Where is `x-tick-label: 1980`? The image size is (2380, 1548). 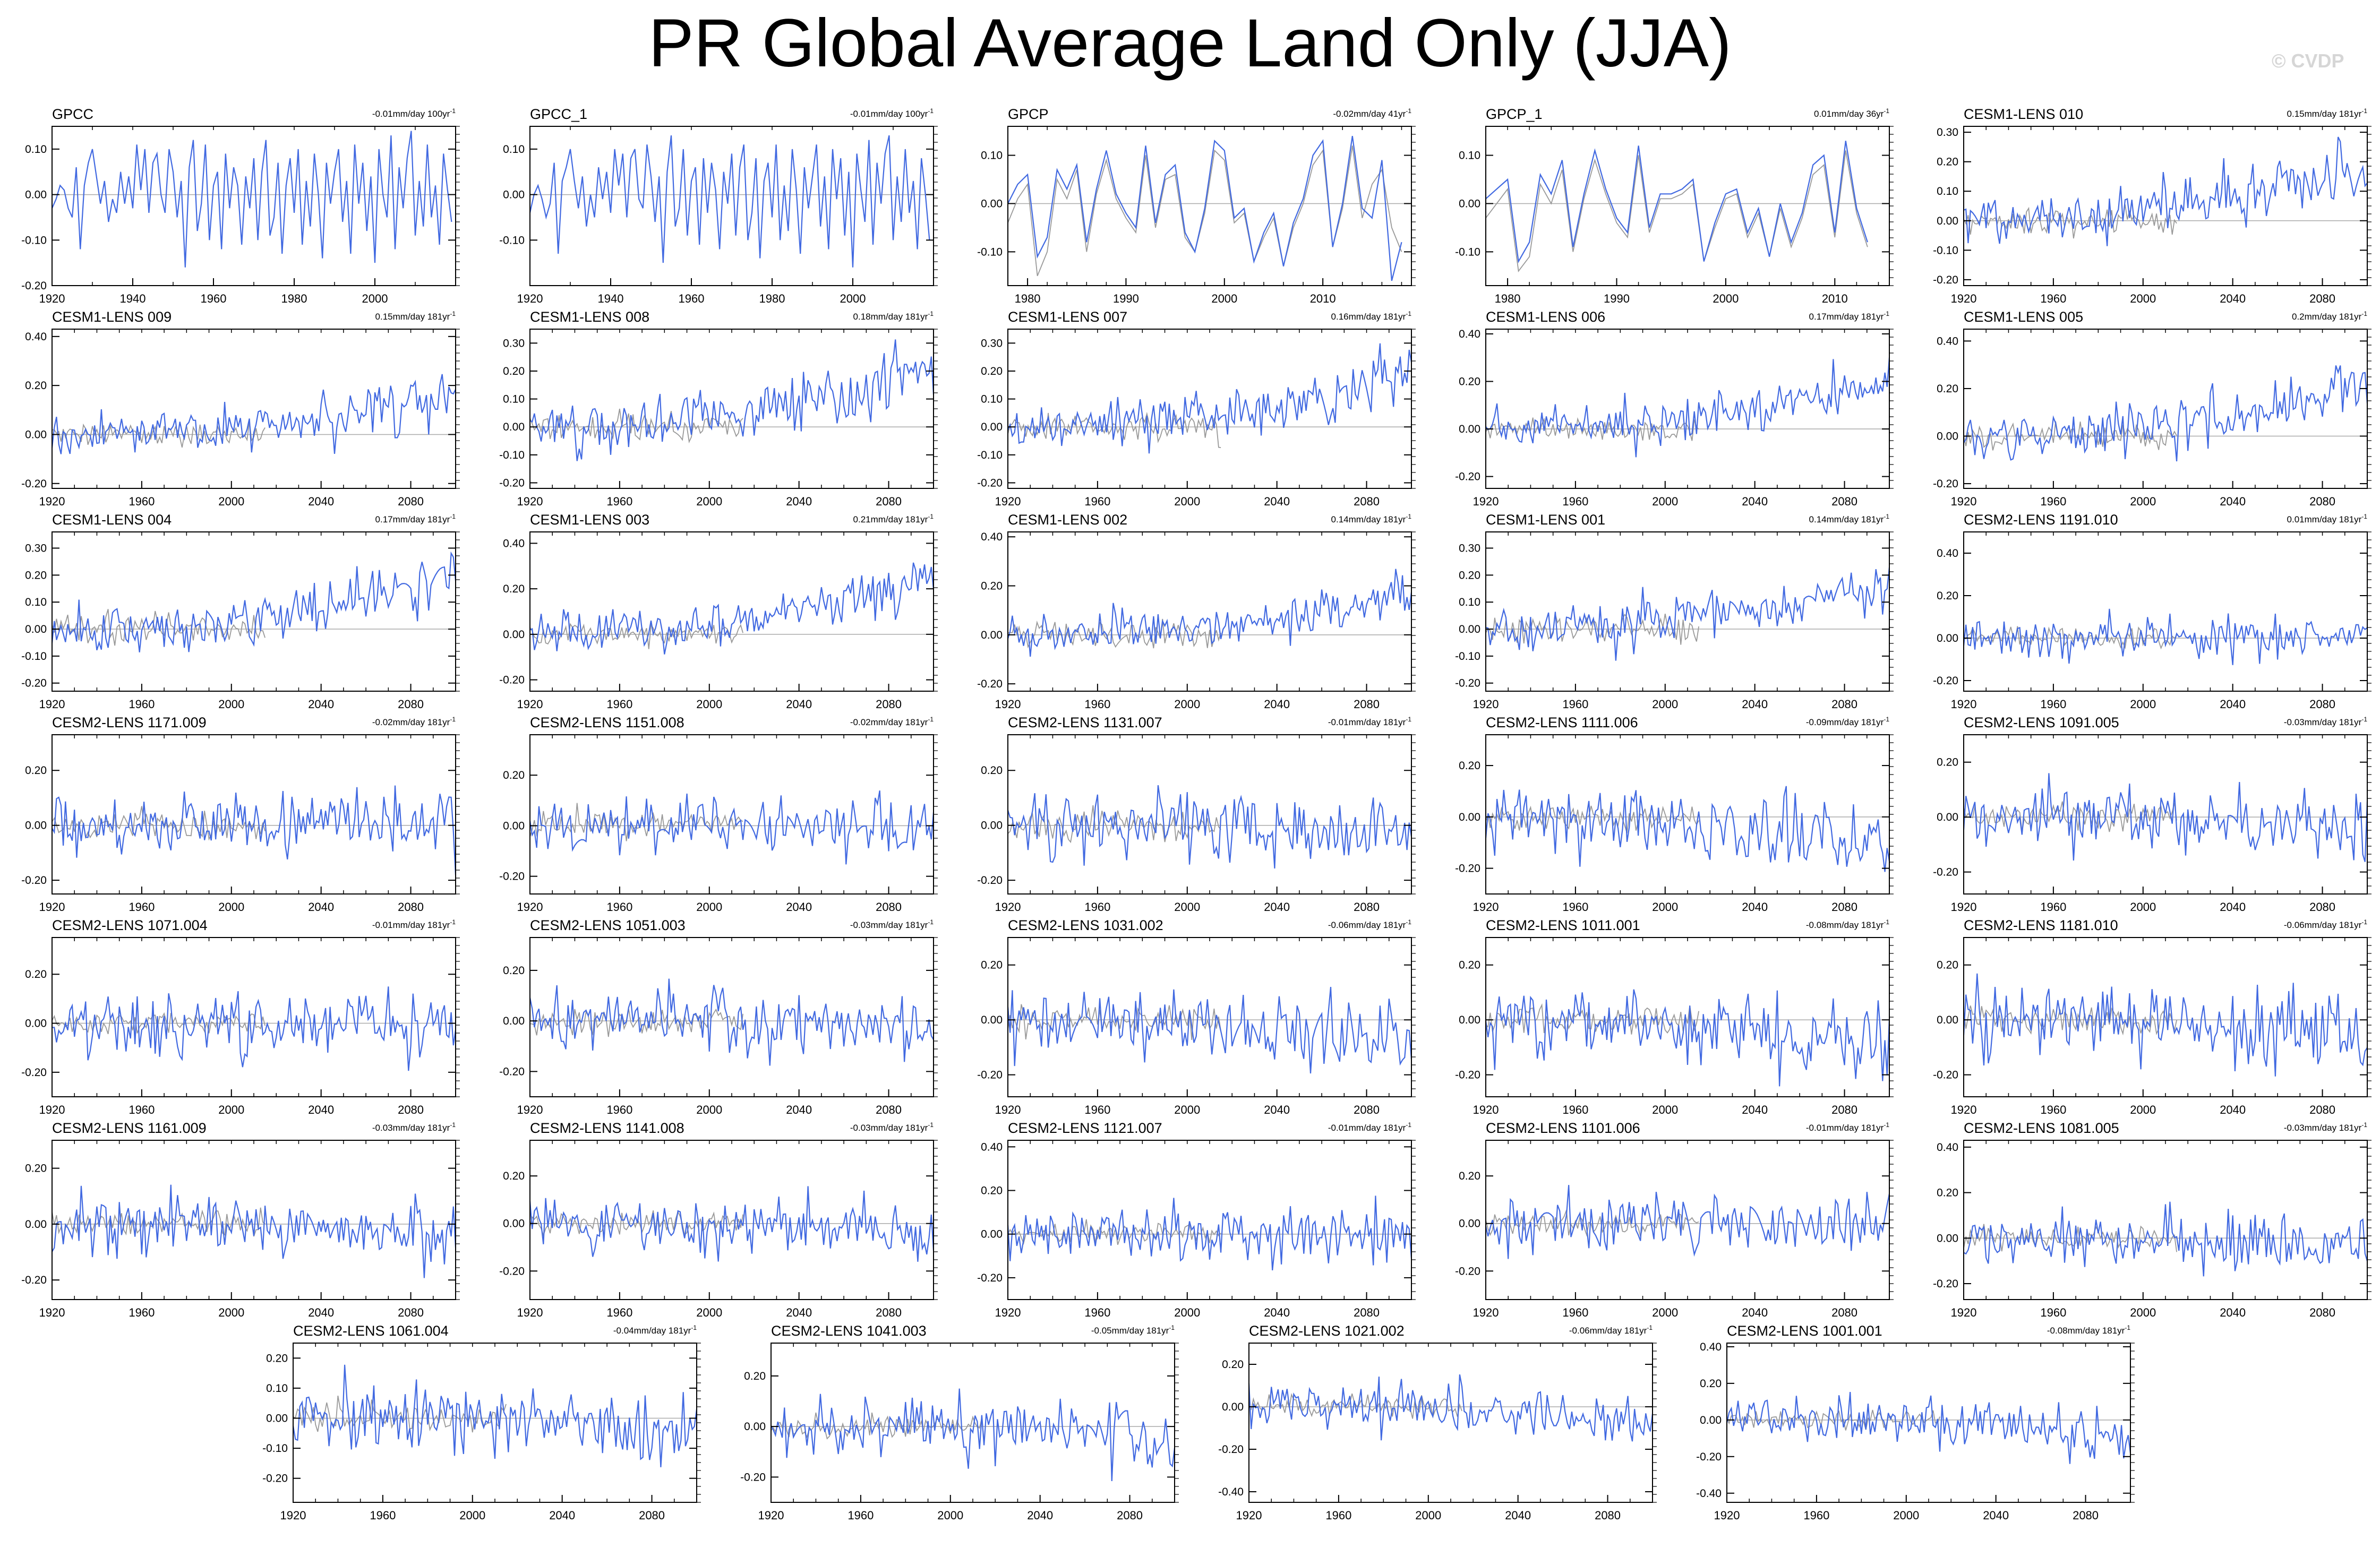 x-tick-label: 1980 is located at coordinates (1508, 299).